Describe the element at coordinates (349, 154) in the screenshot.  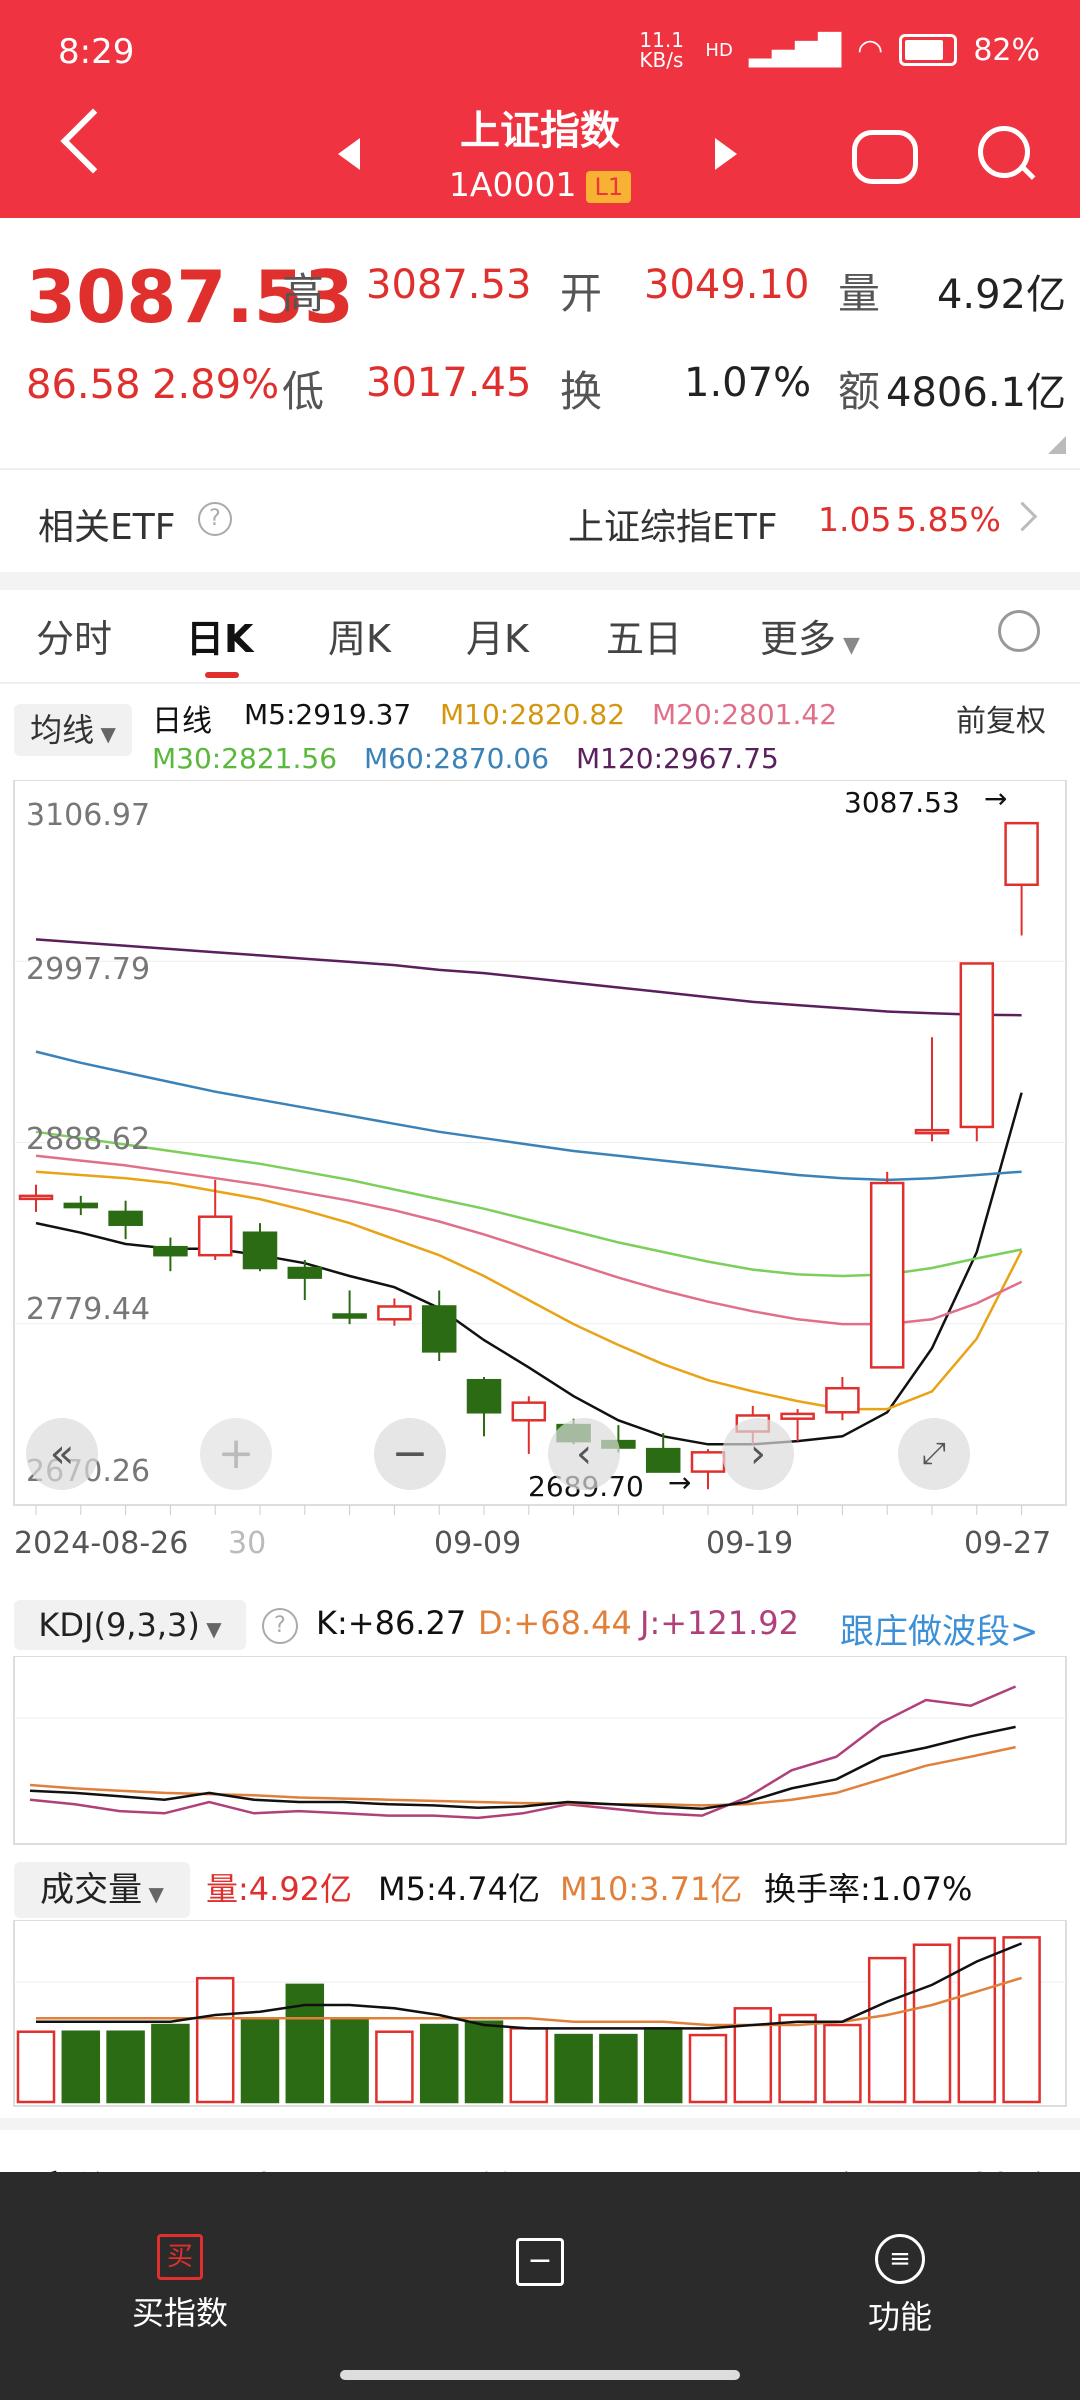
I see `prev-index-button` at that location.